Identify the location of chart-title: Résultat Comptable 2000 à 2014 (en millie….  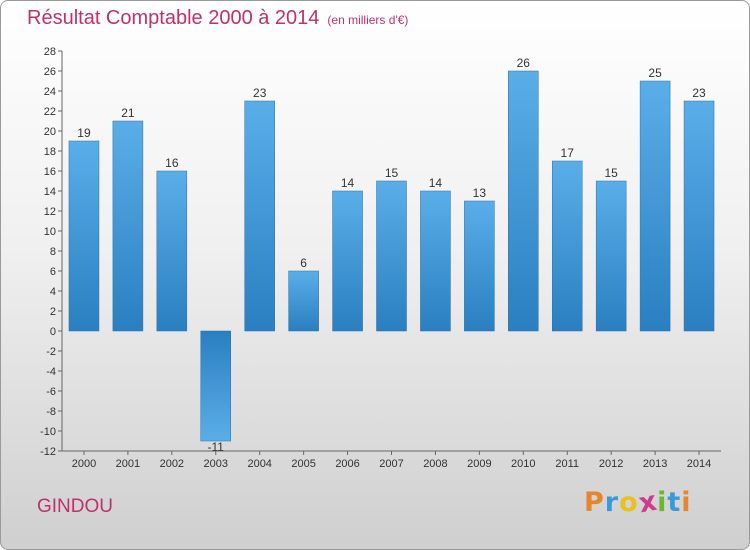
(217, 18).